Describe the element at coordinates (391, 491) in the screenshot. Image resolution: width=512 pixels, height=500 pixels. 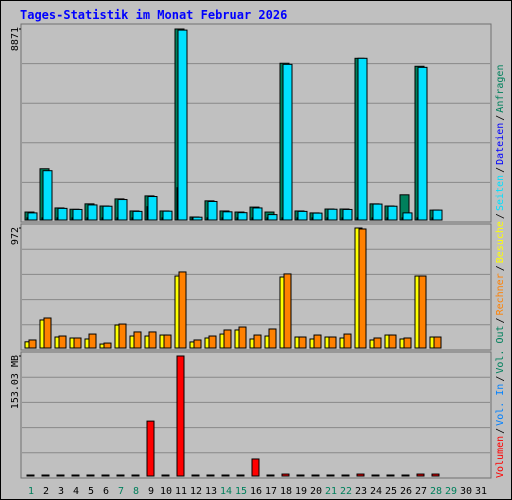
I see `x-tick-label: 25` at that location.